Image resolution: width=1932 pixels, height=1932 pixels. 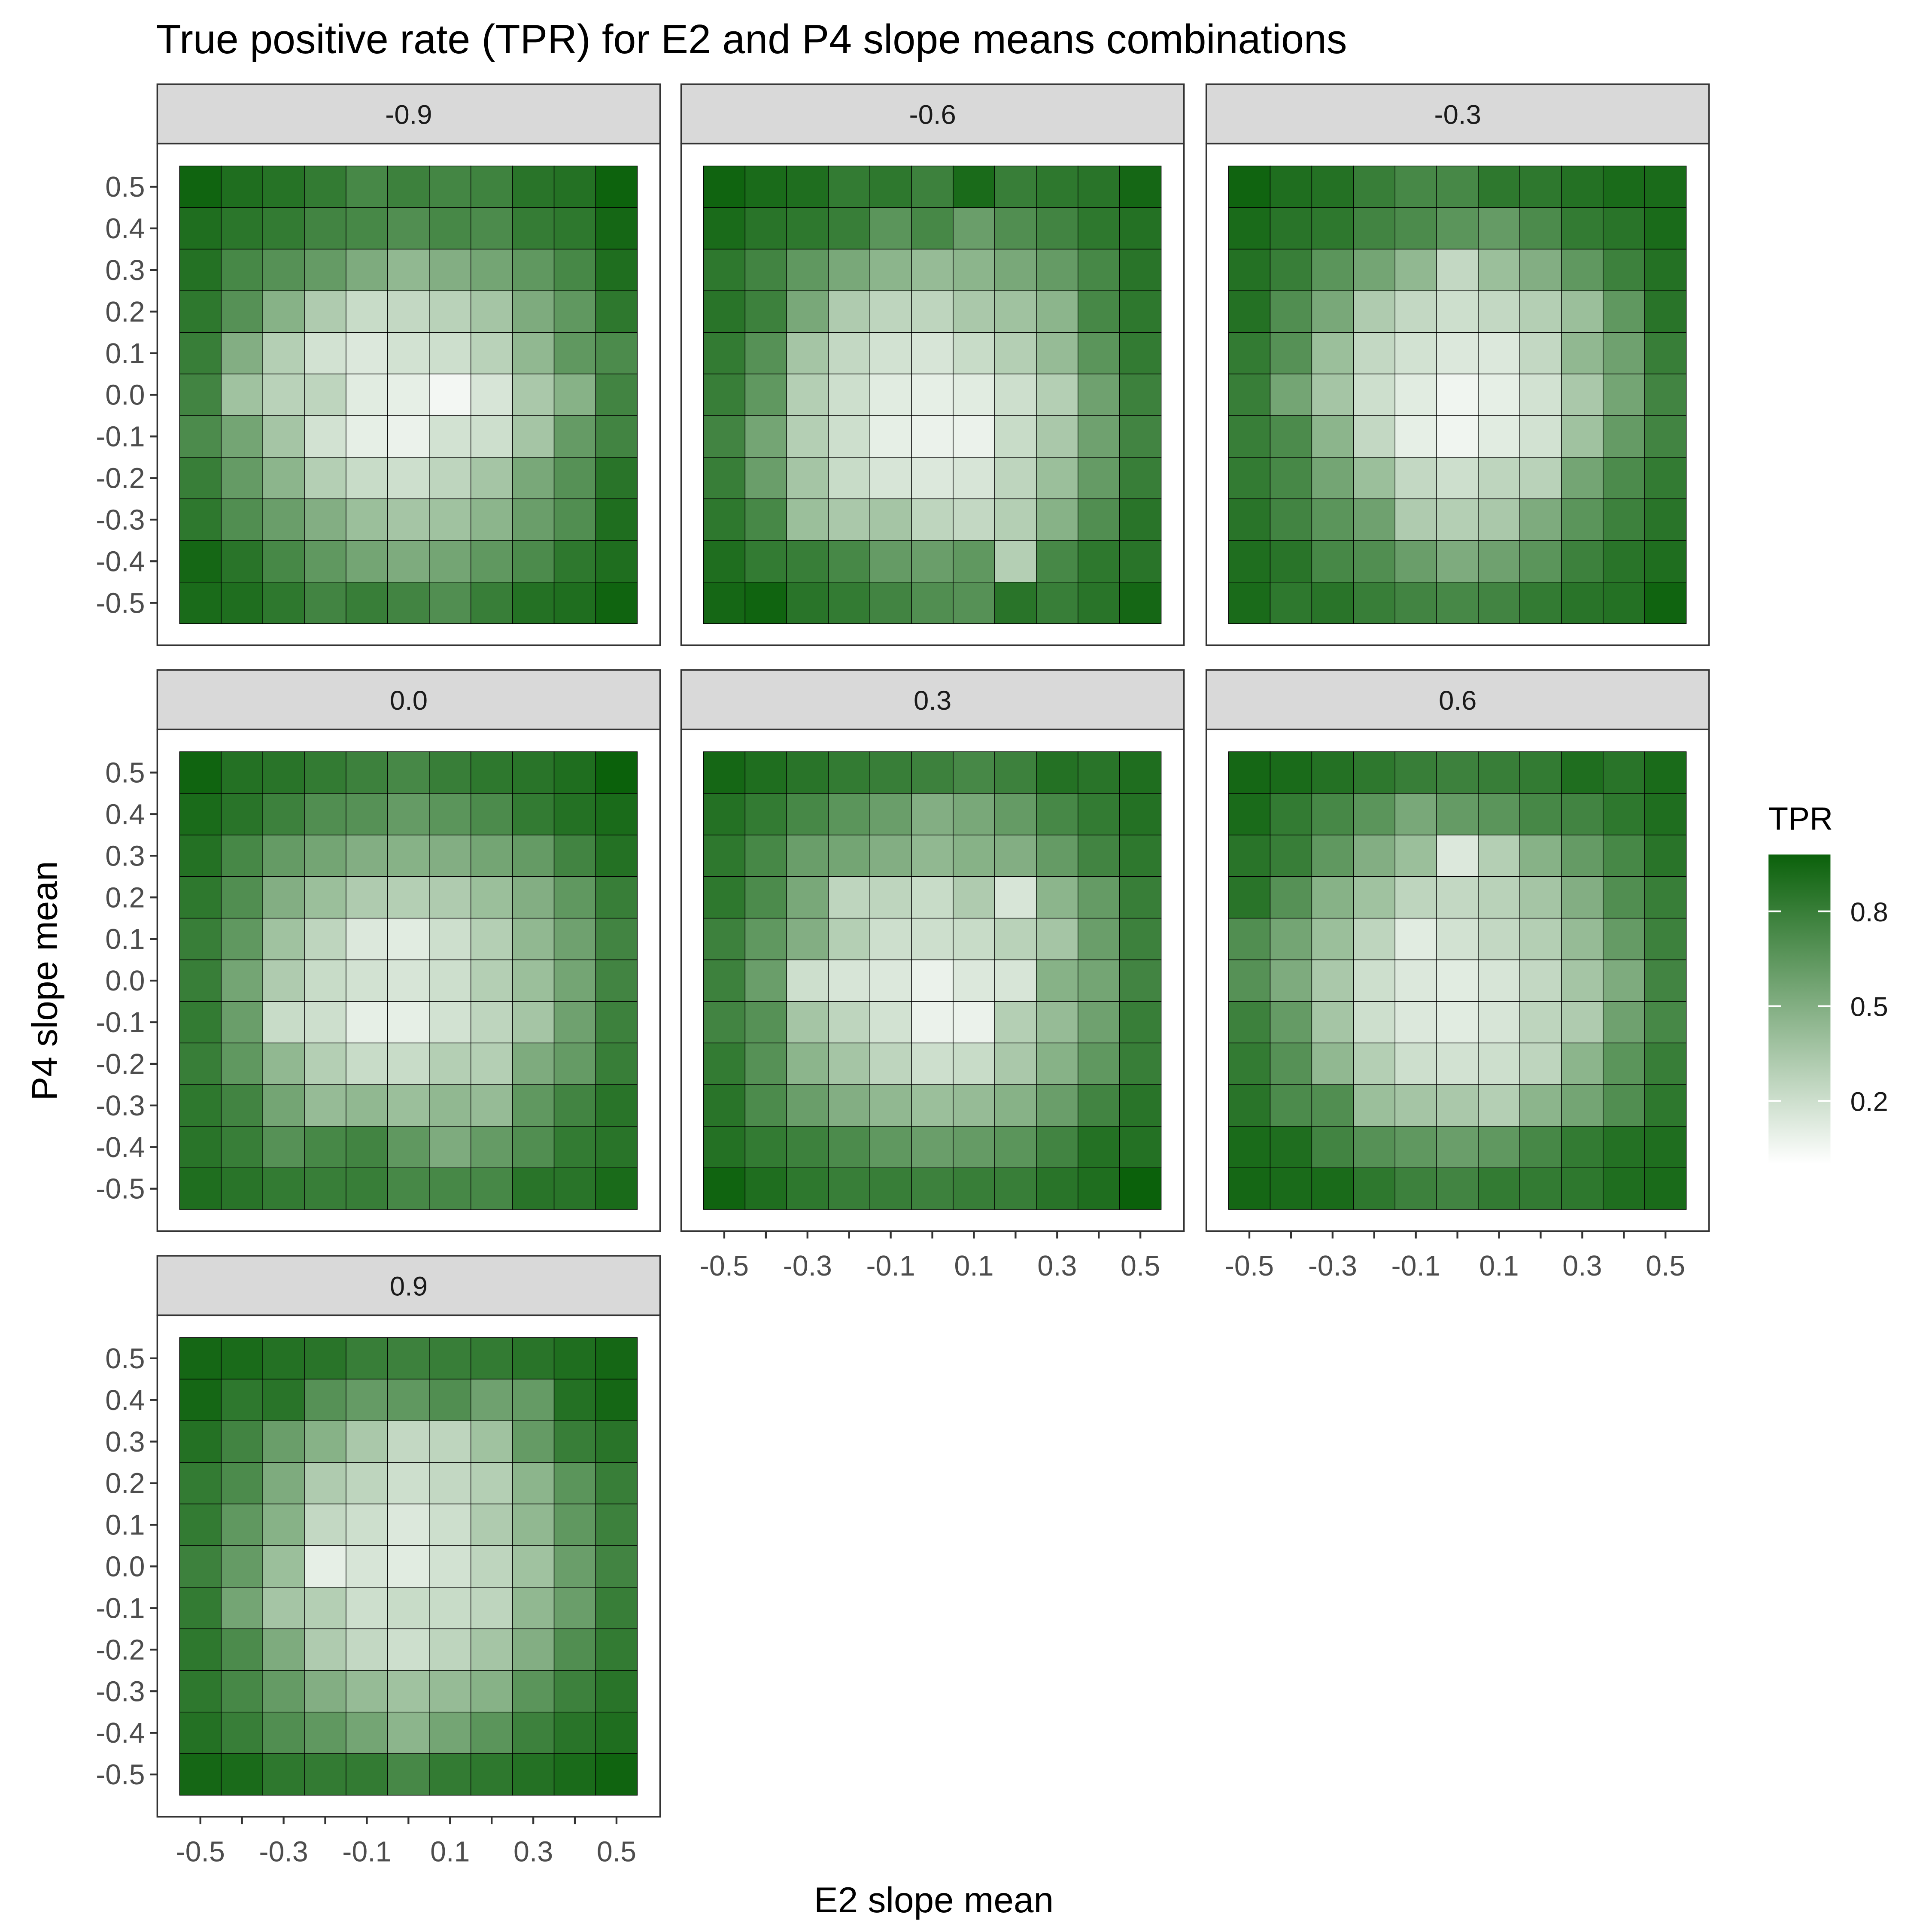 What do you see at coordinates (409, 115) in the screenshot?
I see `facet-strip-label: -0.9` at bounding box center [409, 115].